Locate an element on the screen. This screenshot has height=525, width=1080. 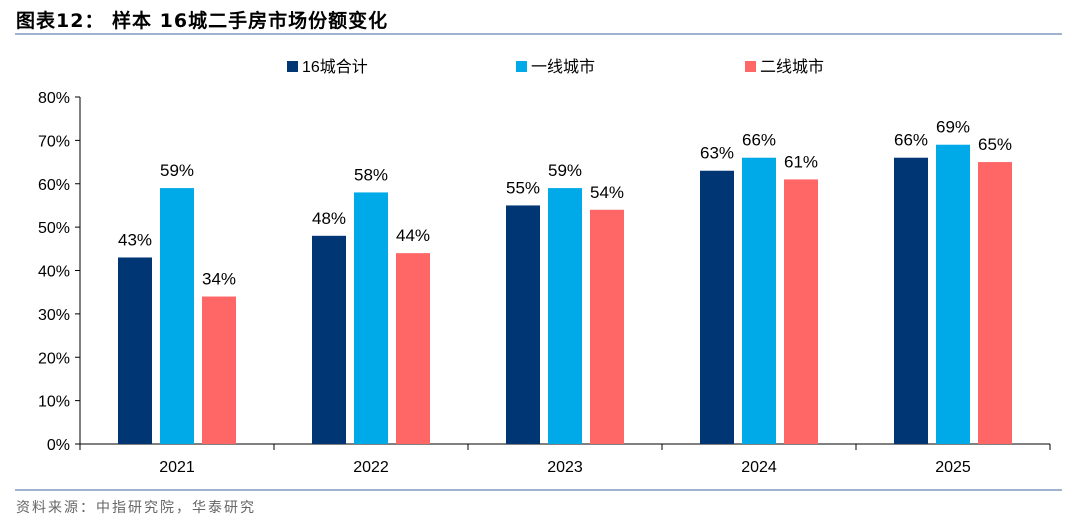
y-tick-label: 80% is located at coordinates (54, 98).